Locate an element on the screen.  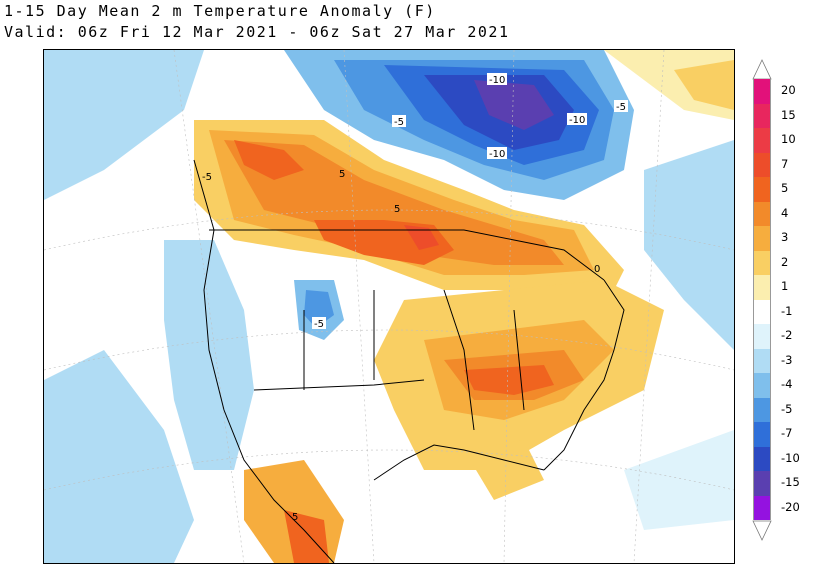
colorbar-label: -4 is located at coordinates (787, 384).